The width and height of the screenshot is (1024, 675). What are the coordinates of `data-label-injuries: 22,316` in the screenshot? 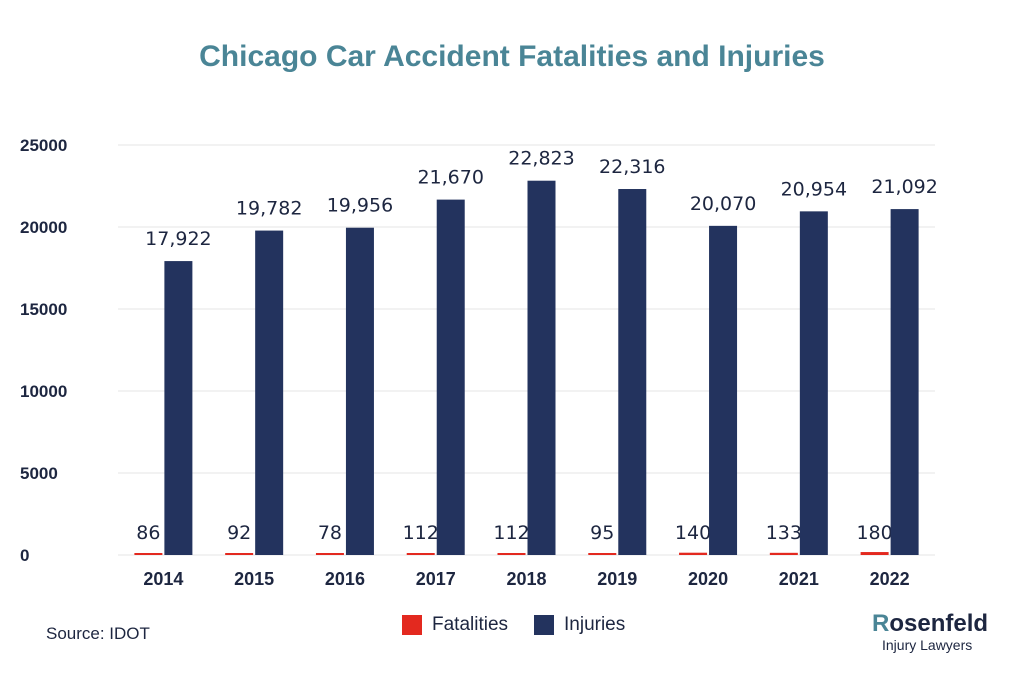 It's located at (632, 167).